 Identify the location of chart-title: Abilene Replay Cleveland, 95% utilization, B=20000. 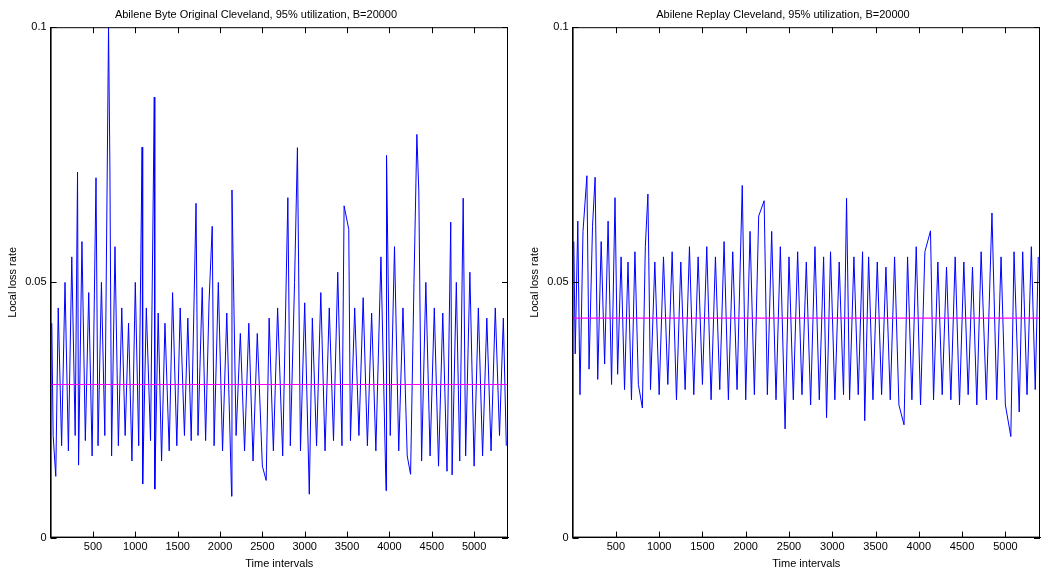
(783, 13).